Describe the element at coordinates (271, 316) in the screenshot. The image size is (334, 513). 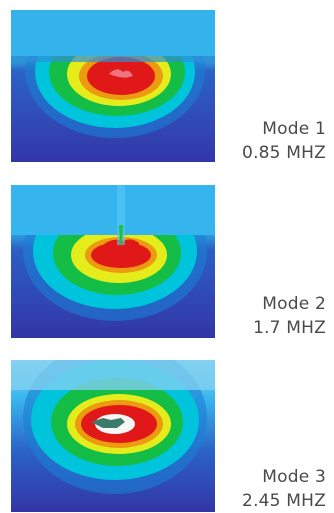
I see `mode-2-label: Mode 2 1.7 MHZ` at that location.